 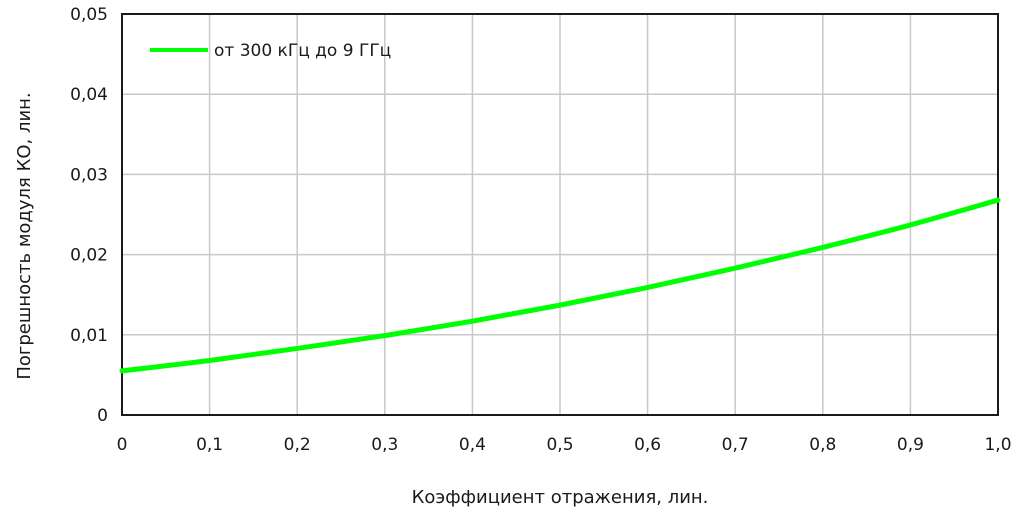 What do you see at coordinates (560, 497) in the screenshot?
I see `x-axis-title: Коэффициент отражения, лин.` at bounding box center [560, 497].